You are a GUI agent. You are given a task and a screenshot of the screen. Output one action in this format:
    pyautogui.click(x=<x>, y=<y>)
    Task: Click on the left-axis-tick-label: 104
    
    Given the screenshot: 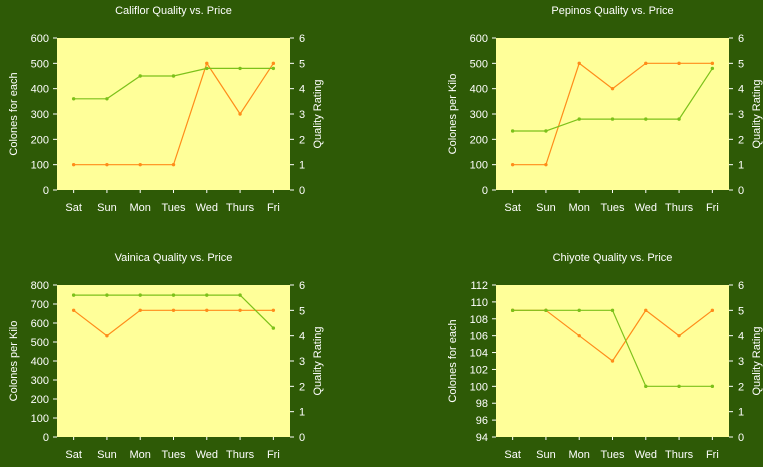 What is the action you would take?
    pyautogui.click(x=479, y=354)
    